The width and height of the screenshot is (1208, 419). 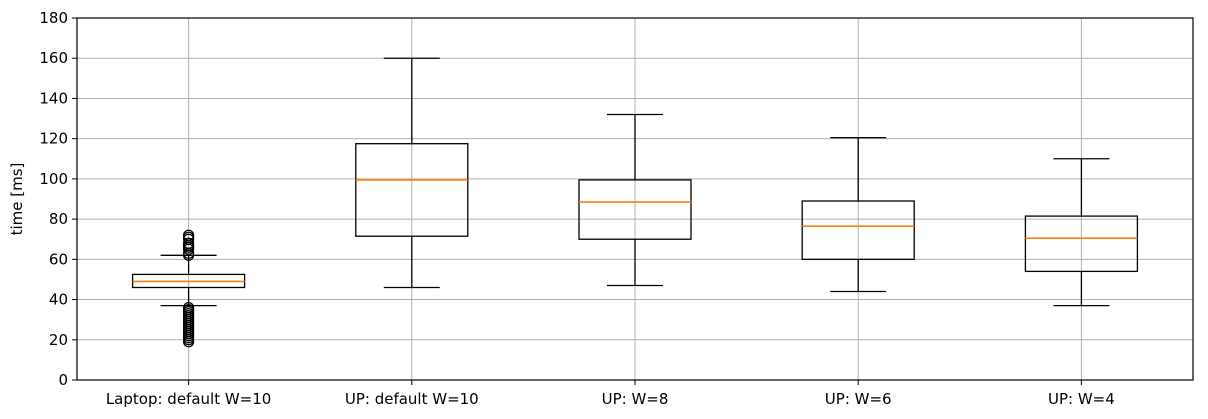 What do you see at coordinates (1081, 399) in the screenshot?
I see `x-tick-label: UP: W=4` at bounding box center [1081, 399].